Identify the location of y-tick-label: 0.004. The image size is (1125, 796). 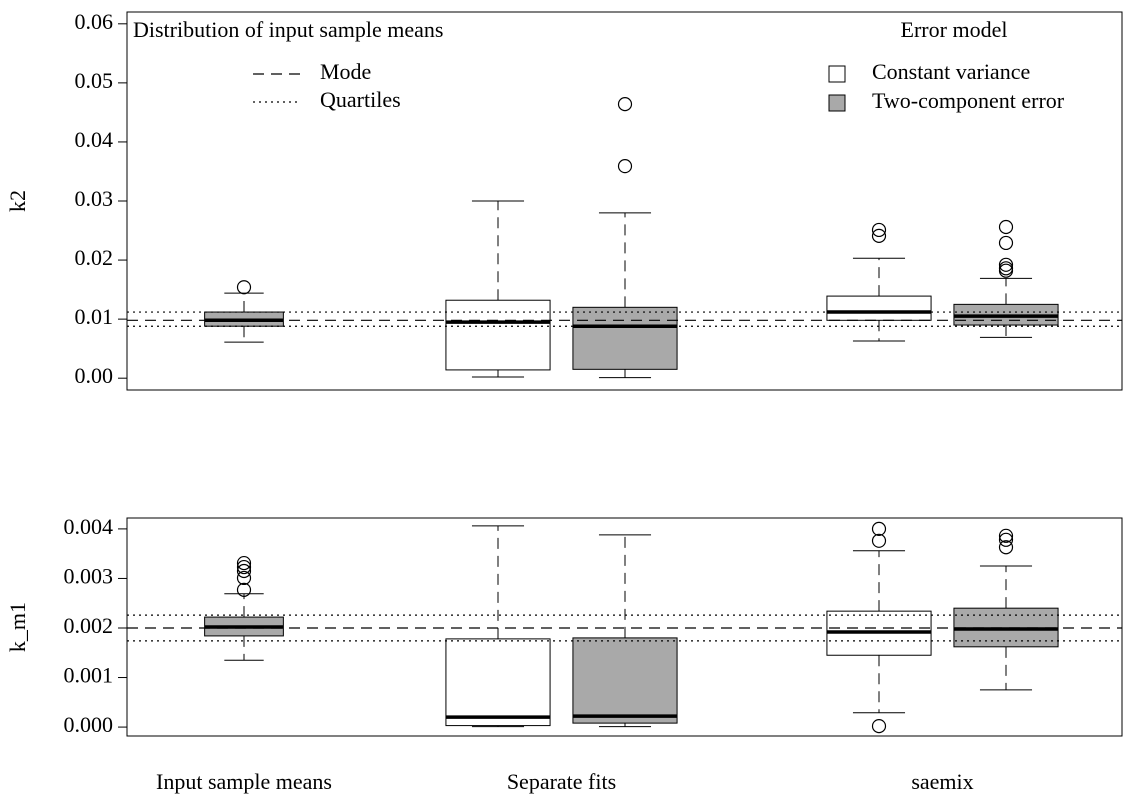
(89, 526).